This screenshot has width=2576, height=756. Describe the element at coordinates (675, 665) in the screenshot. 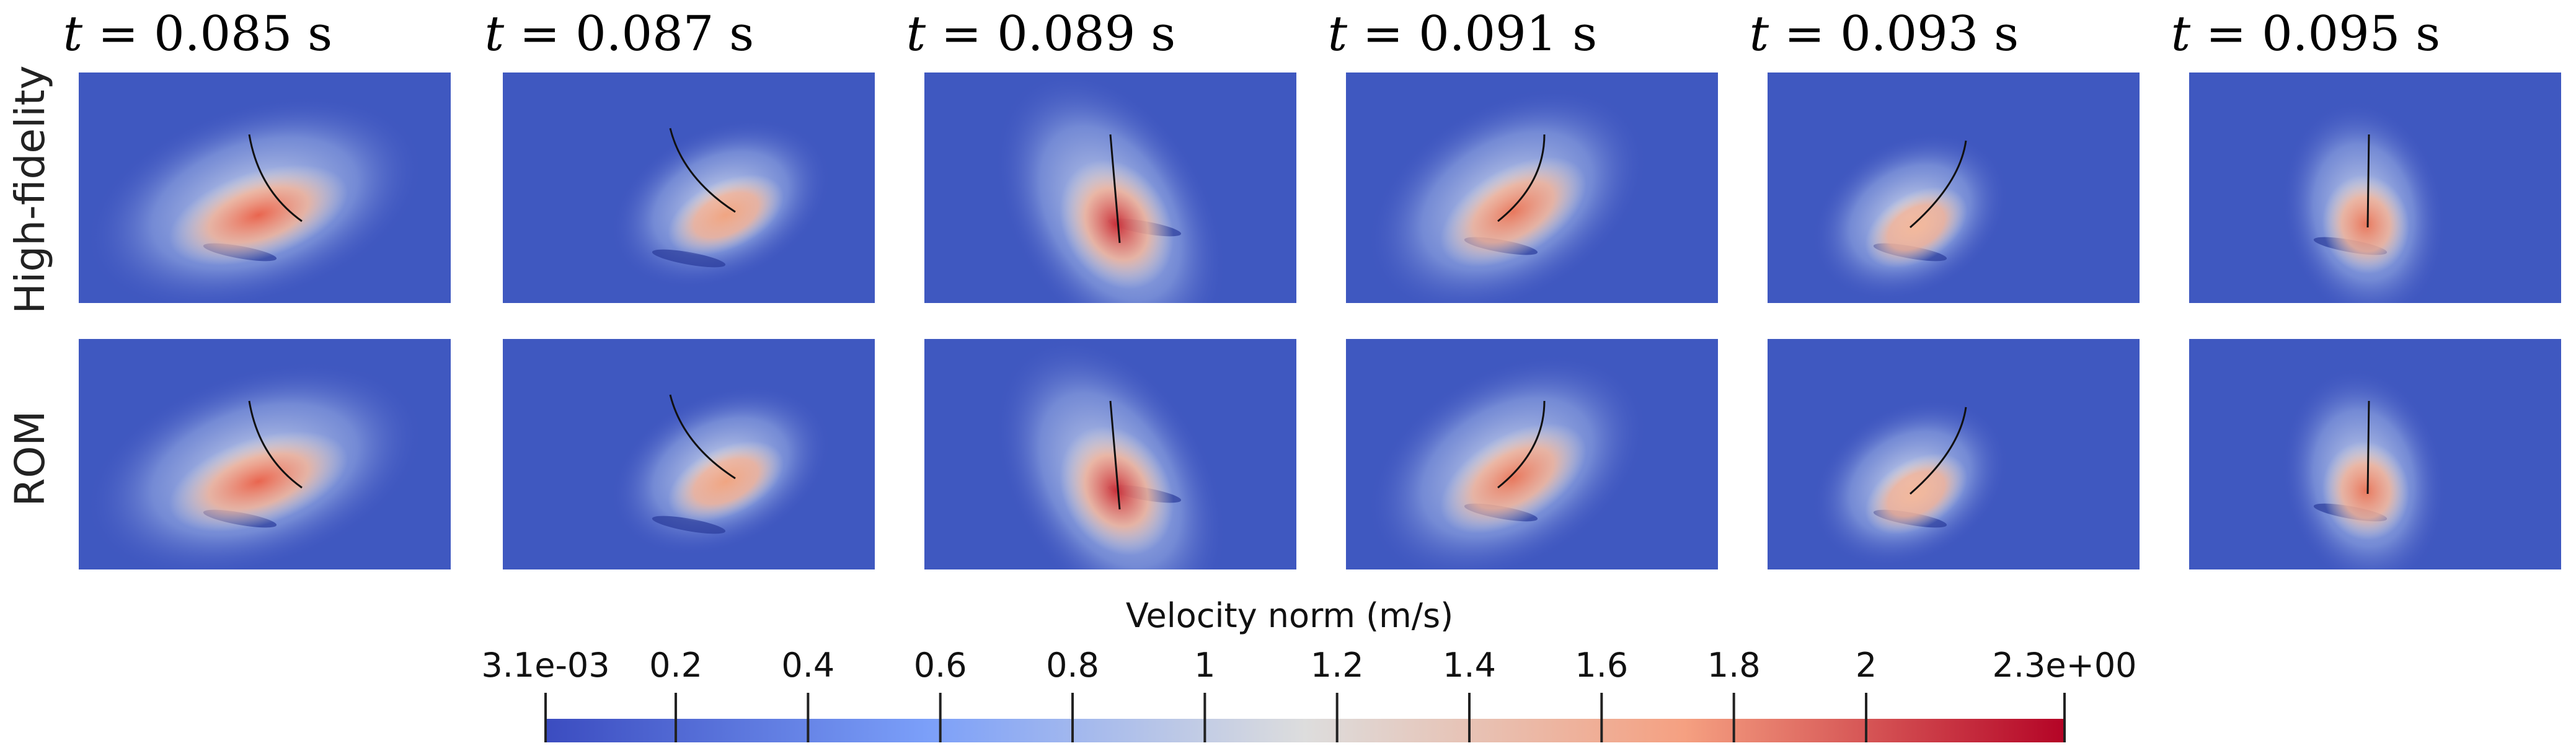

I see `colorbar-tick-label: 0.2` at that location.